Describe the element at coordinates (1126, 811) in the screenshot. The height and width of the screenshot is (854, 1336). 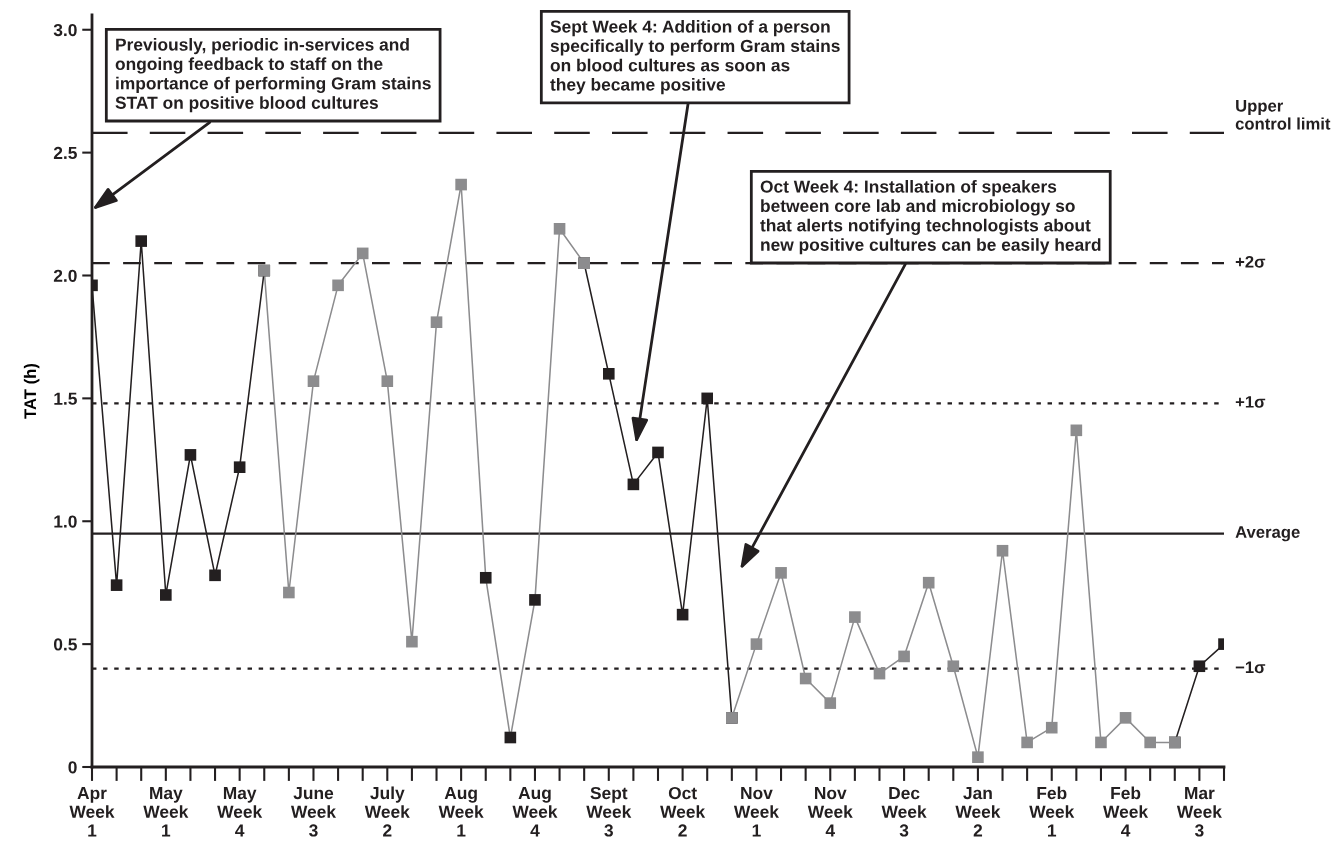
I see `x-tick-label: Feb Week 4` at that location.